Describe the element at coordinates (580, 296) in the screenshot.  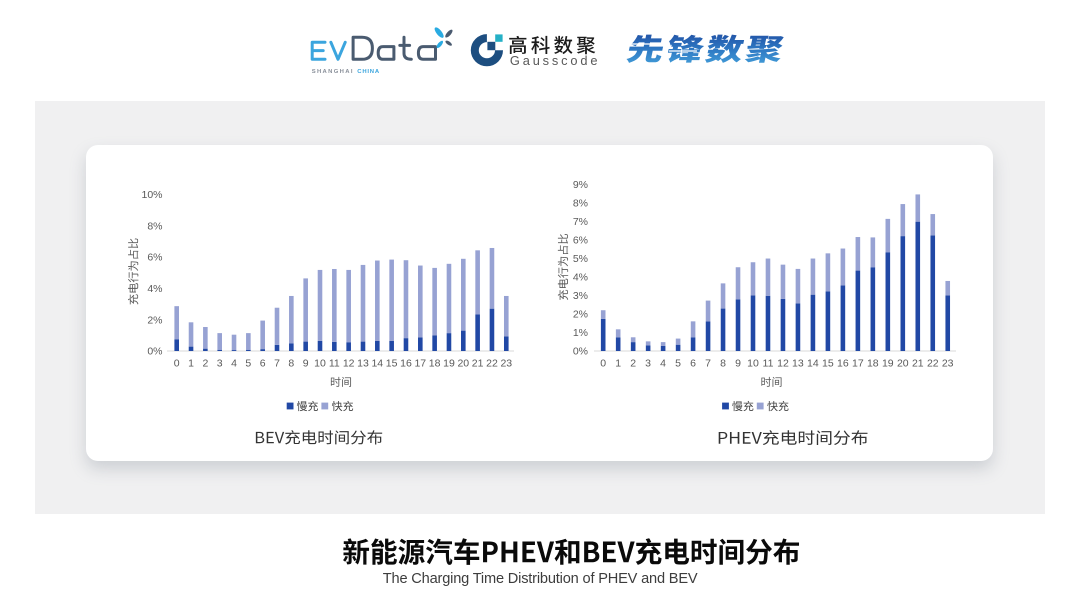
I see `svg-text: 3%` at that location.